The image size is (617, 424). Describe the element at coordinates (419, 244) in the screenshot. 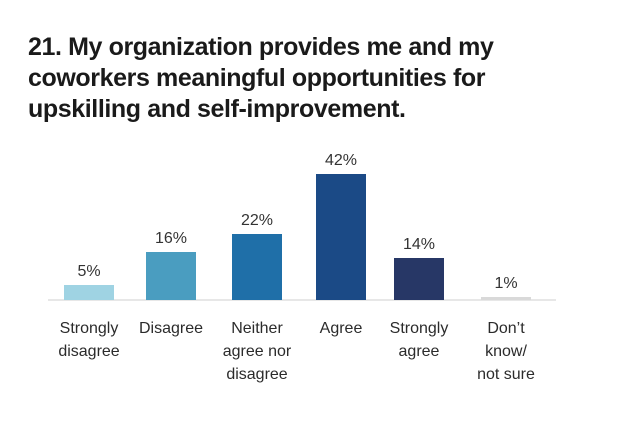

I see `bar-value-label: 14%` at that location.